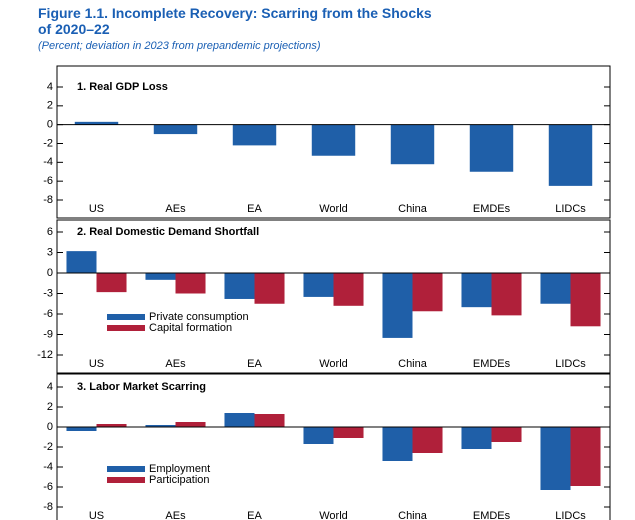  What do you see at coordinates (122, 87) in the screenshot?
I see `panel-title: 1. Real GDP Loss` at bounding box center [122, 87].